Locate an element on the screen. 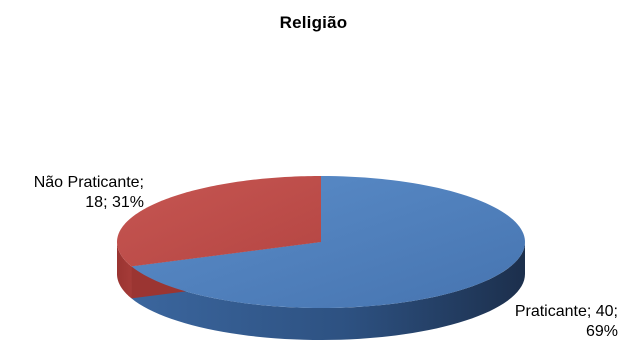 The height and width of the screenshot is (344, 627). slice-label-nao-praticante: Não Praticante; 18; 31% is located at coordinates (75, 193).